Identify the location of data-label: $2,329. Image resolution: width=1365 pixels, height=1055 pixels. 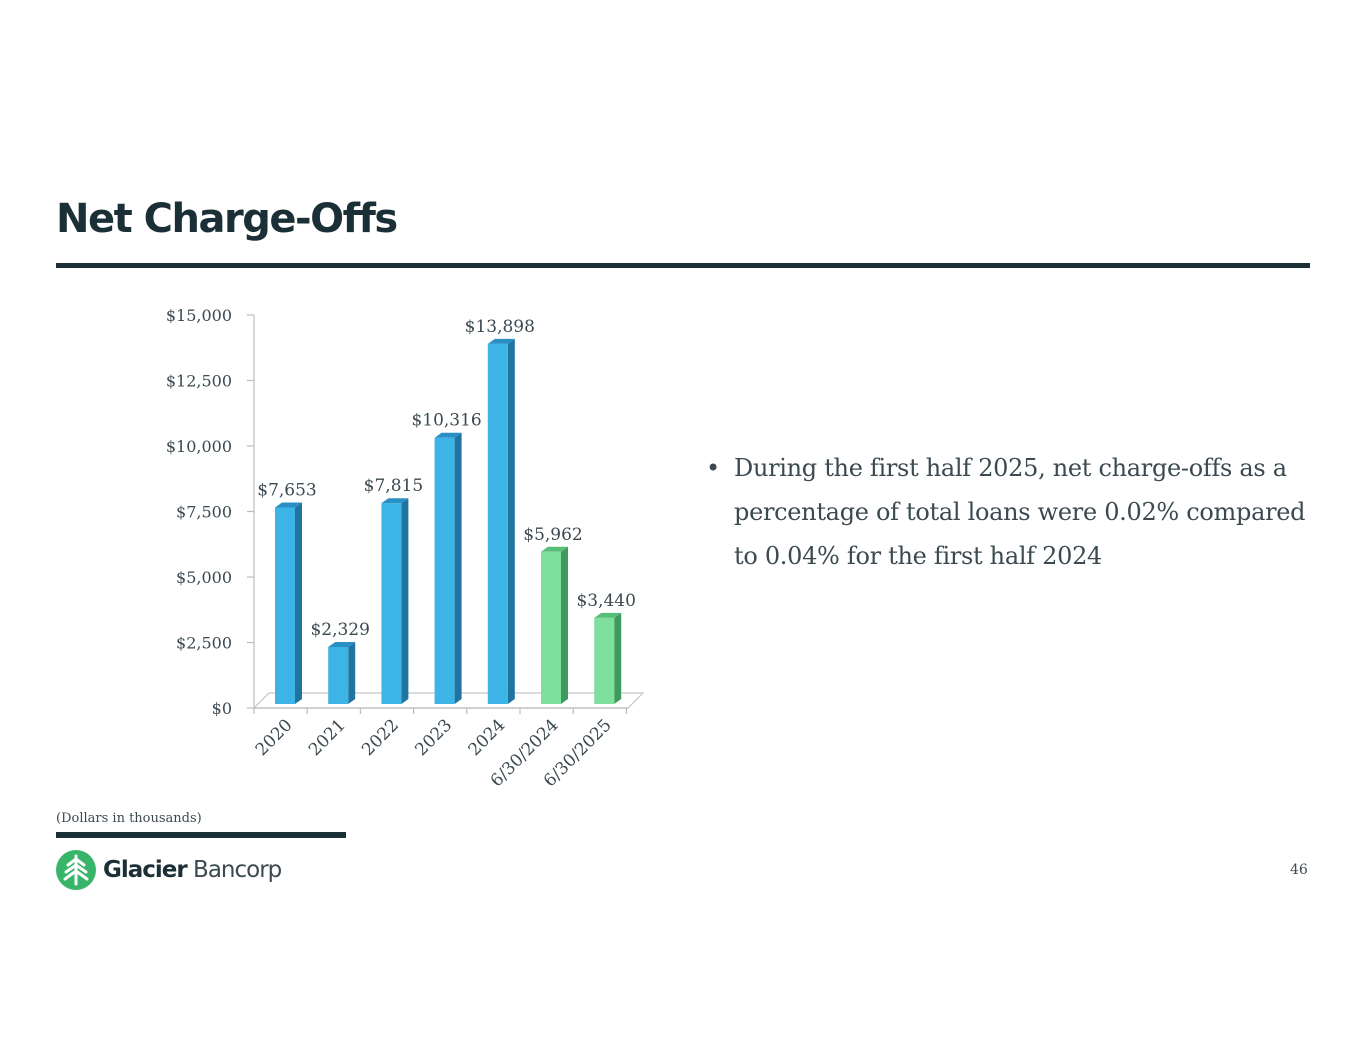
(339, 630).